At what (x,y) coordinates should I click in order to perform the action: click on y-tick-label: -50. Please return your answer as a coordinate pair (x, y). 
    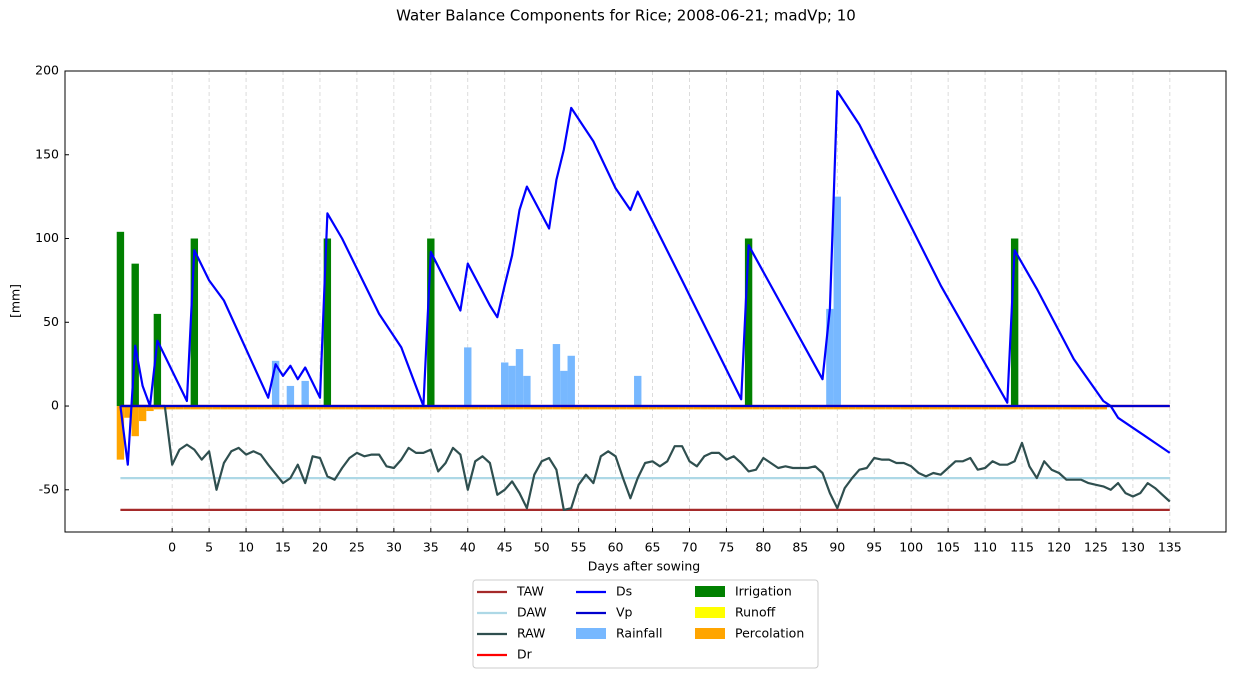
    Looking at the image, I should click on (49, 488).